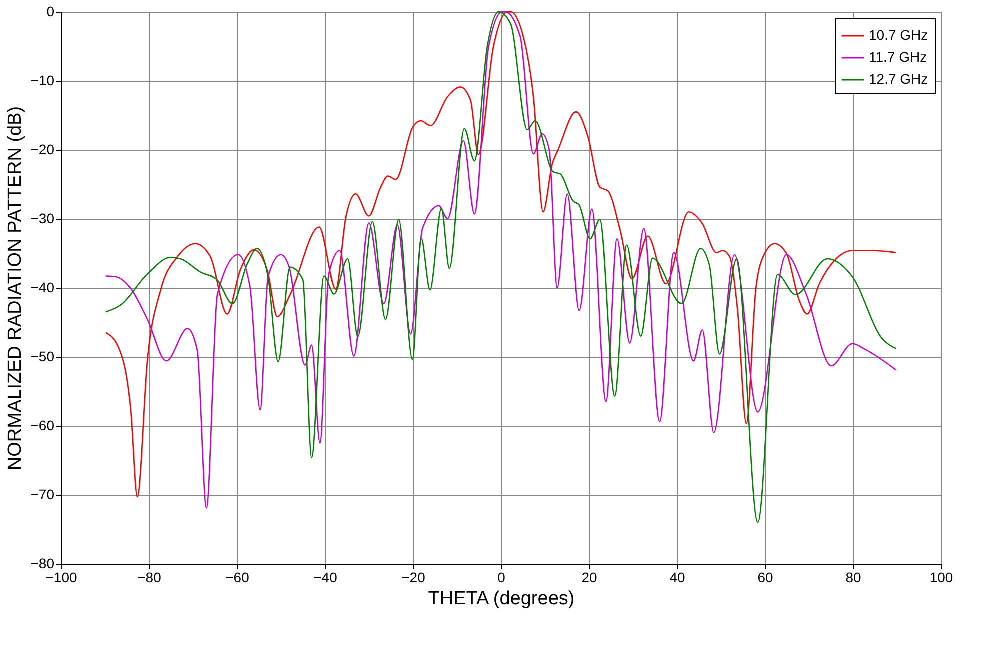  I want to click on y-tick-label: −50, so click(42, 356).